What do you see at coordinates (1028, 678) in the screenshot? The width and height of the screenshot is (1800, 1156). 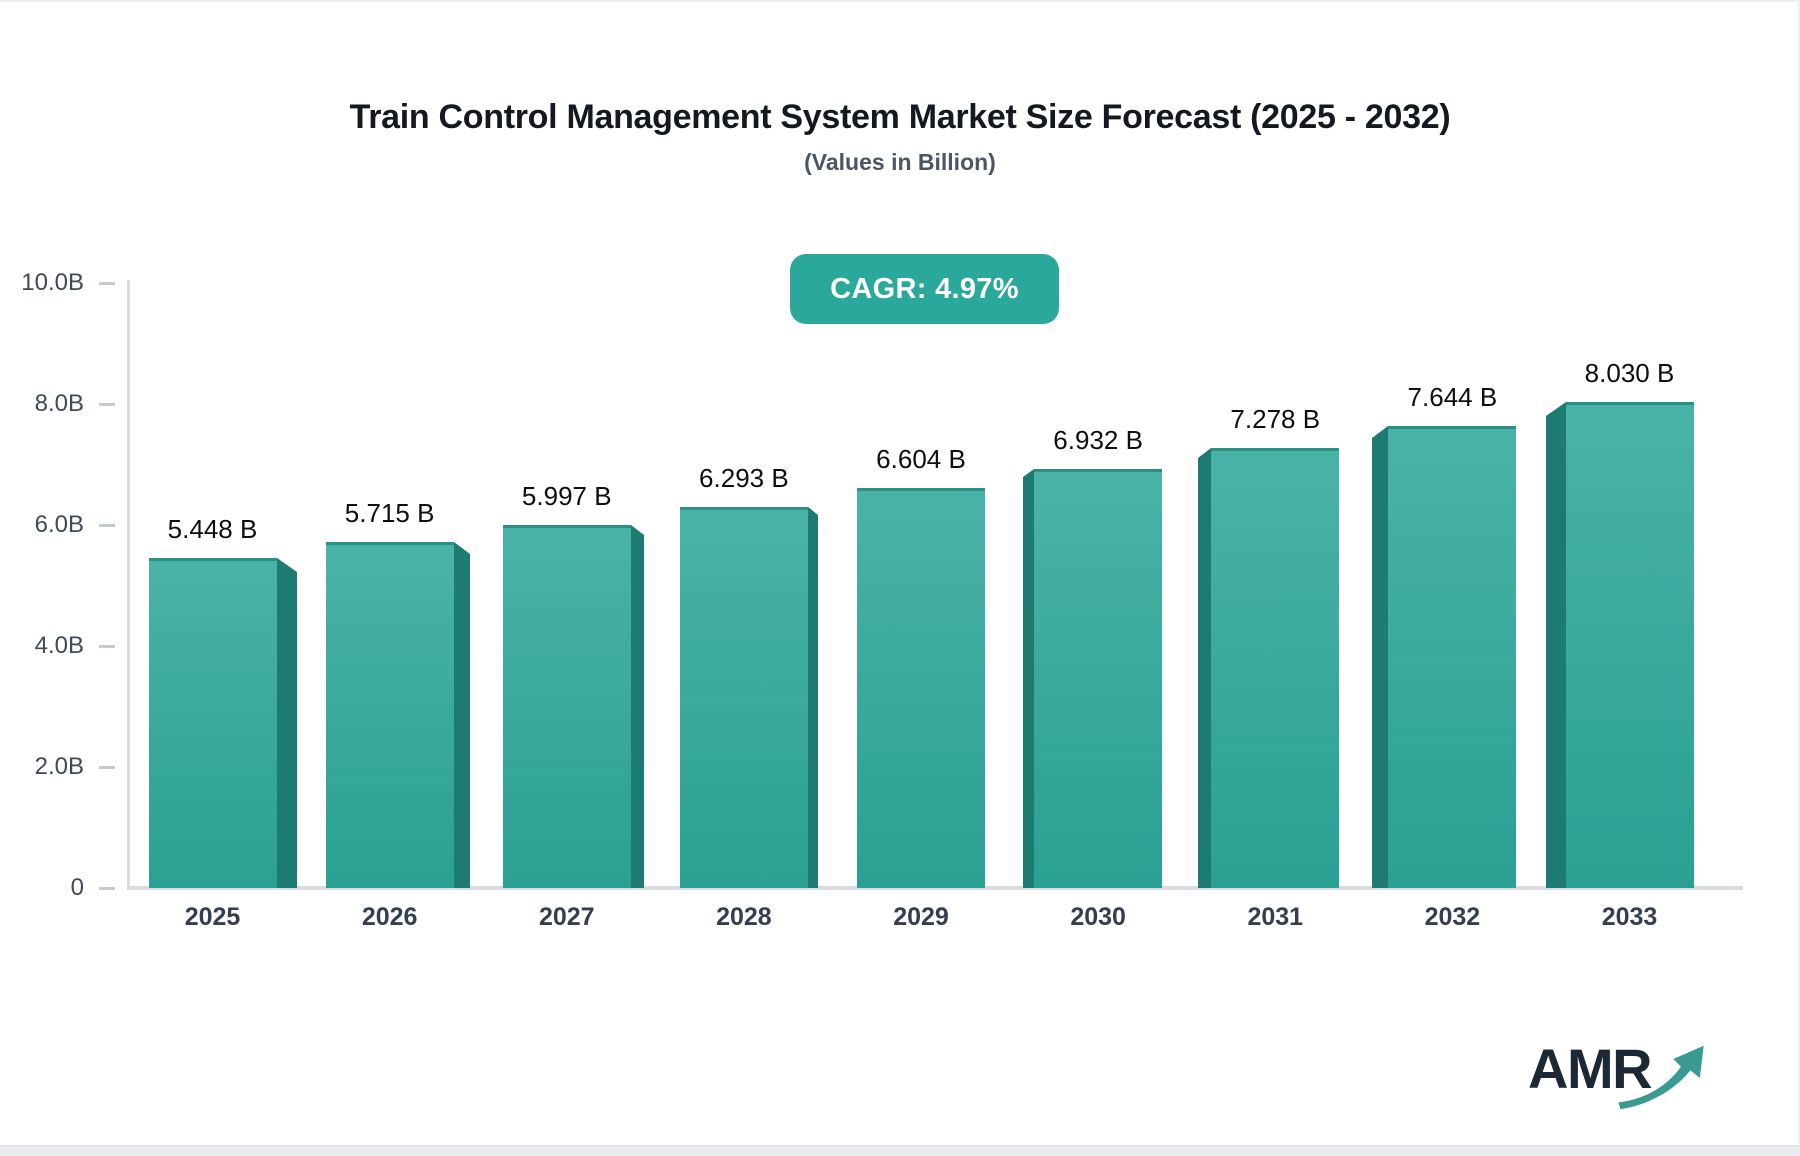 I see `bar-3d-side-2030` at bounding box center [1028, 678].